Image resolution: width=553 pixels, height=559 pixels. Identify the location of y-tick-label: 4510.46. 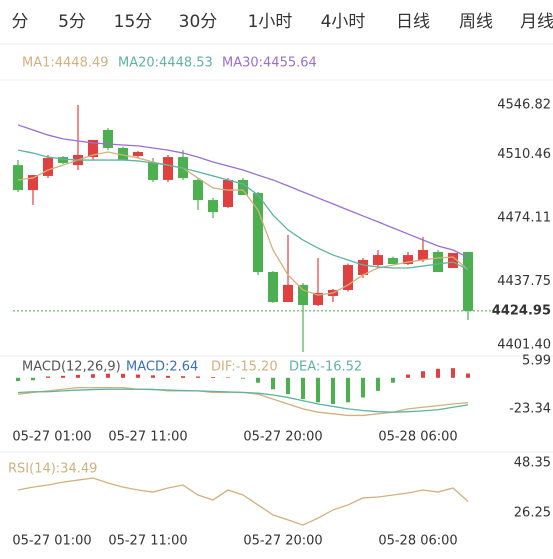
(524, 154).